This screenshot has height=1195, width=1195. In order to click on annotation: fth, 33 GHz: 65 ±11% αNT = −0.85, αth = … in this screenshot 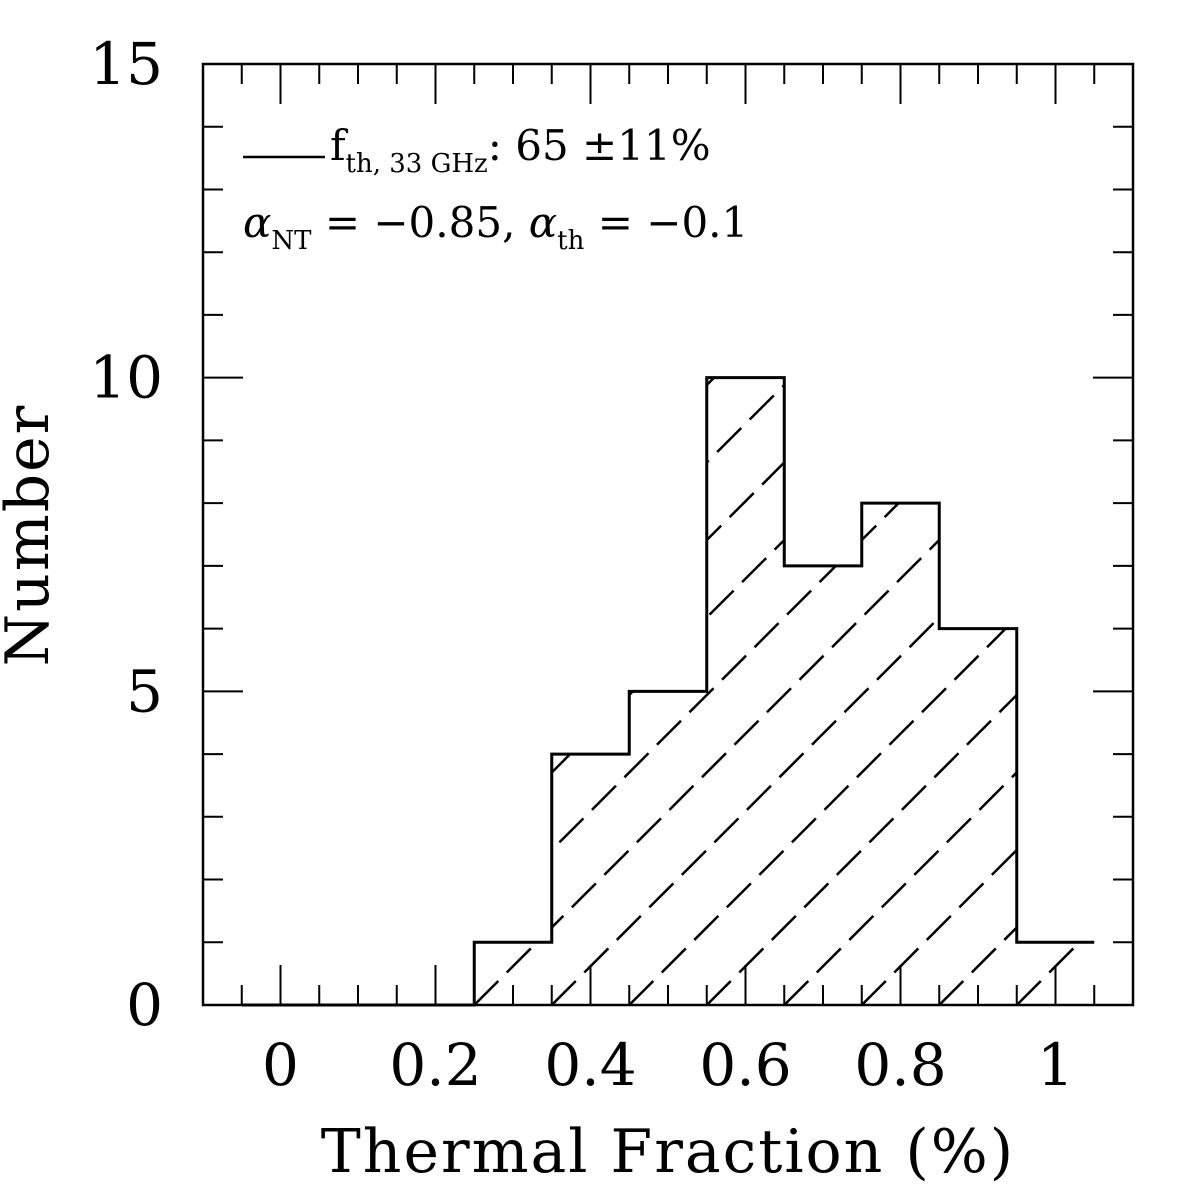, I will do `click(495, 188)`.